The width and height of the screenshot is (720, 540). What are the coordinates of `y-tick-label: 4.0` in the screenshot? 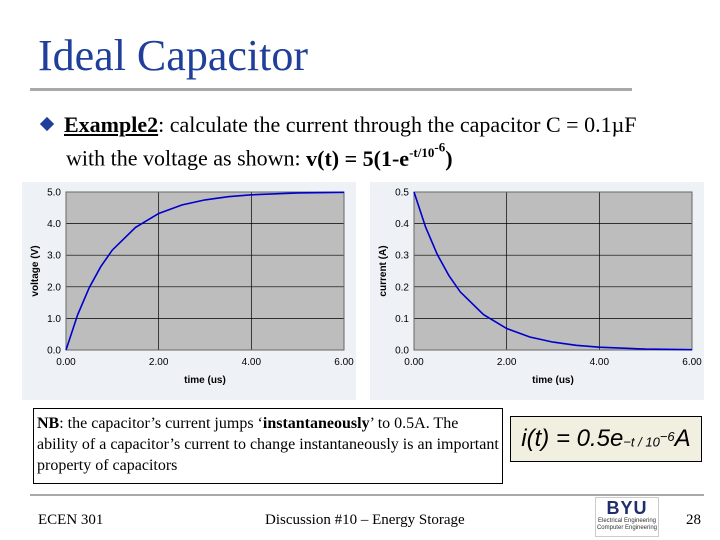 It's located at (54, 224).